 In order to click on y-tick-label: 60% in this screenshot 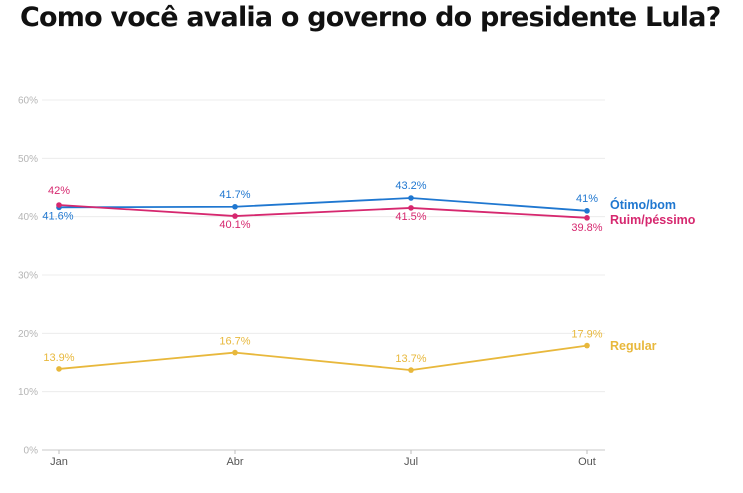, I will do `click(28, 101)`.